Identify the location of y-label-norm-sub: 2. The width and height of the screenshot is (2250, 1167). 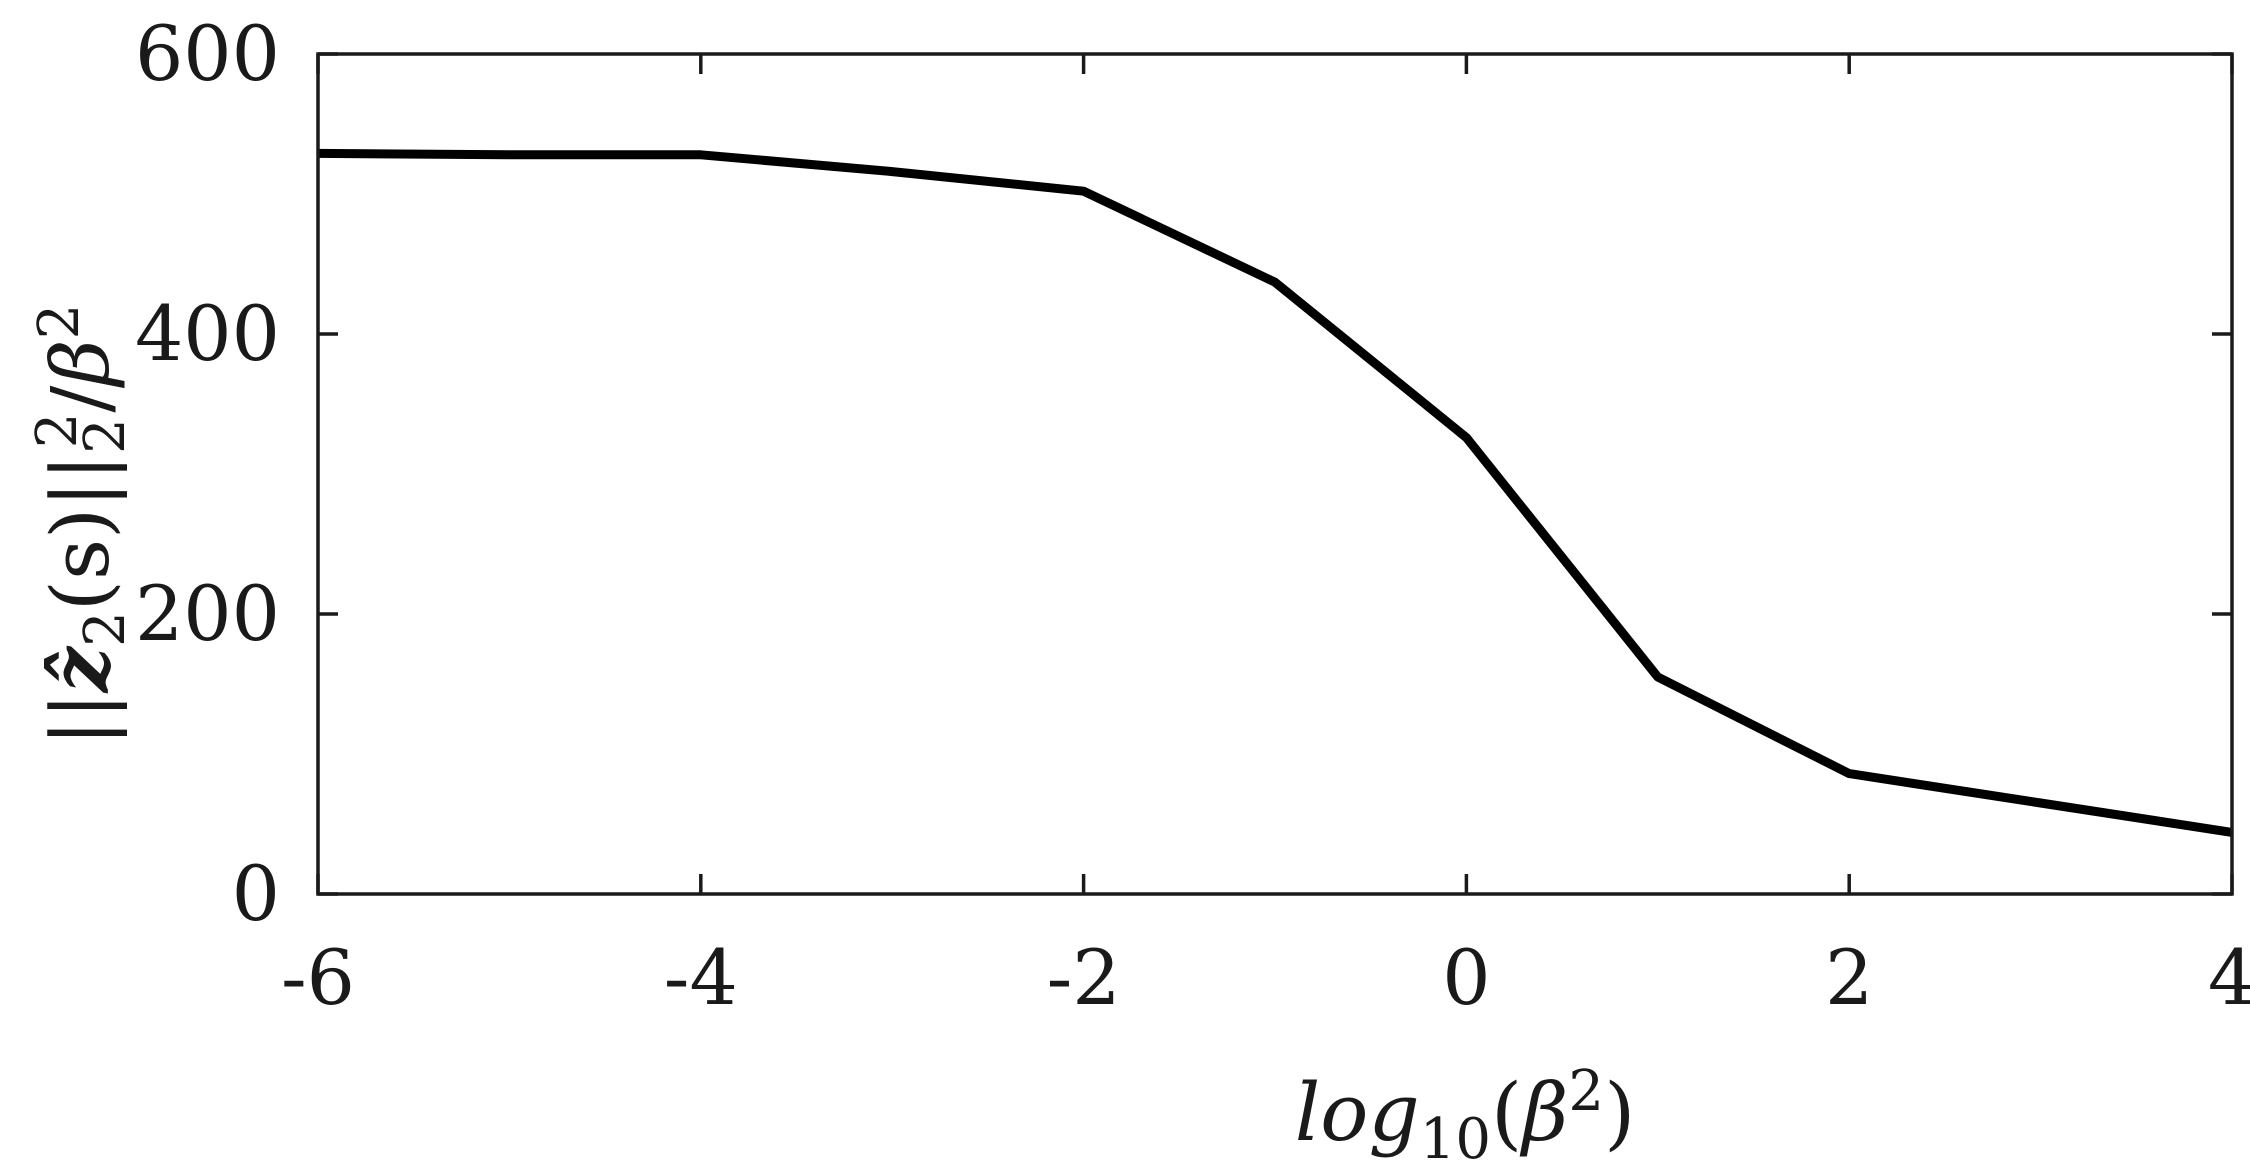
(105, 436).